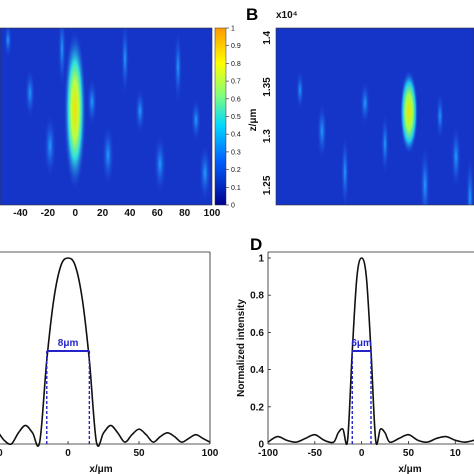  What do you see at coordinates (233, 206) in the screenshot?
I see `colorbar-tick-label: 0` at bounding box center [233, 206].